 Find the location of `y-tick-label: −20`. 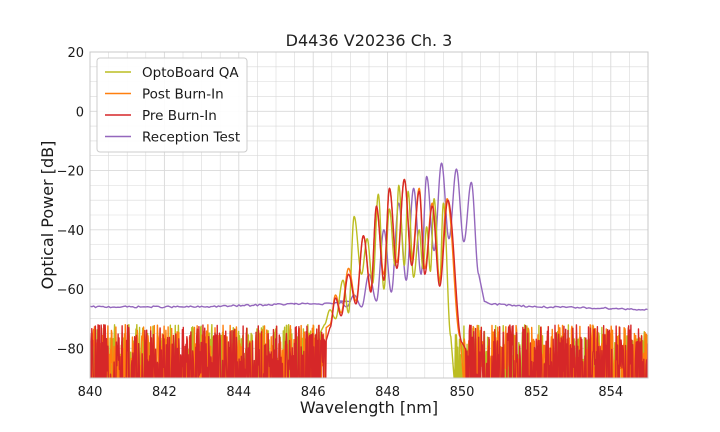

y-tick-label: −20 is located at coordinates (70, 172).